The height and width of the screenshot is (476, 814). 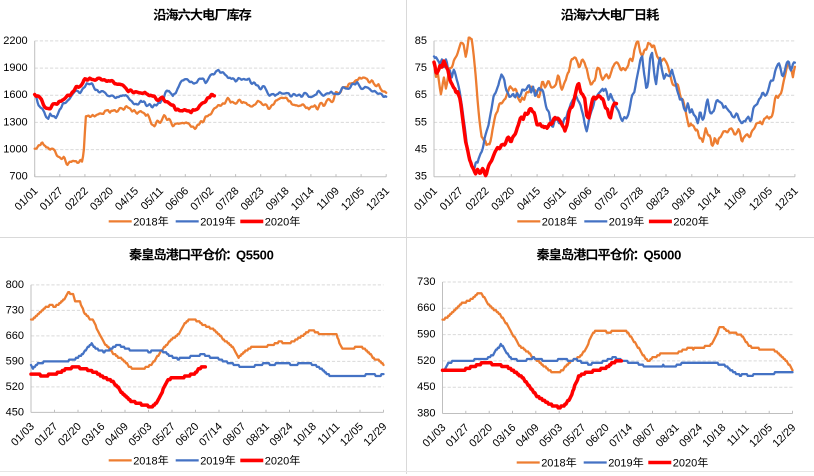 What do you see at coordinates (18, 177) in the screenshot?
I see `svg-text: 700` at bounding box center [18, 177].